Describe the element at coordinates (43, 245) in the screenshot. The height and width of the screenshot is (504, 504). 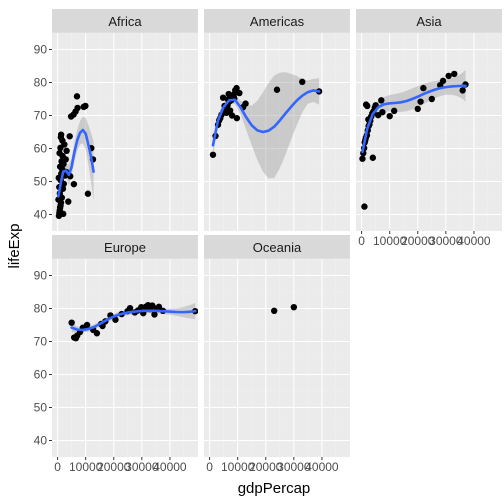
I see `y-axes: 40 50 60 70 80 90 40 50 60 70 80 90` at that location.